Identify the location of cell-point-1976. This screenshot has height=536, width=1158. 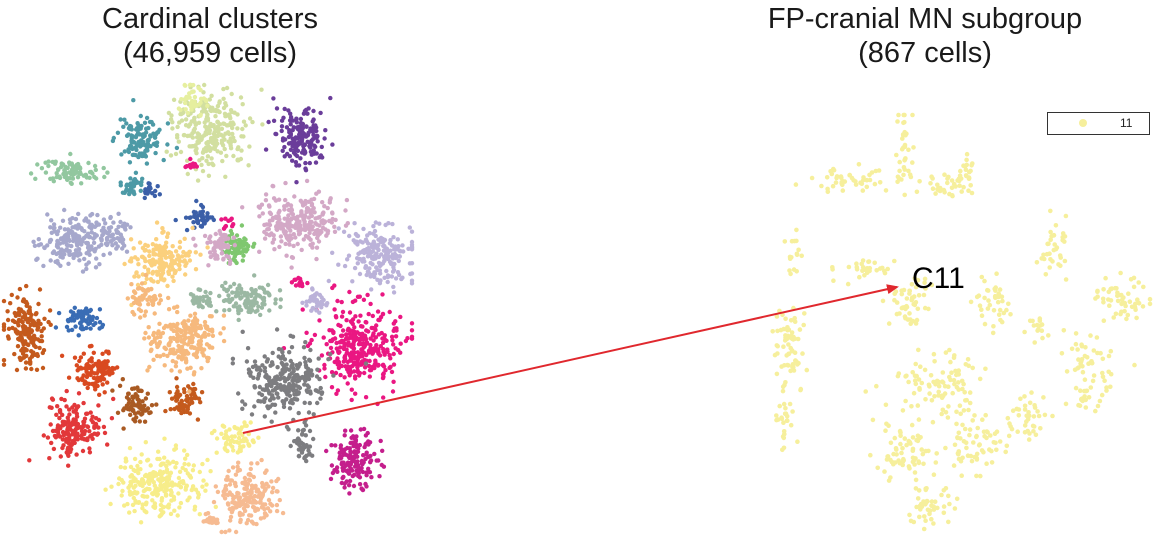
(177, 387).